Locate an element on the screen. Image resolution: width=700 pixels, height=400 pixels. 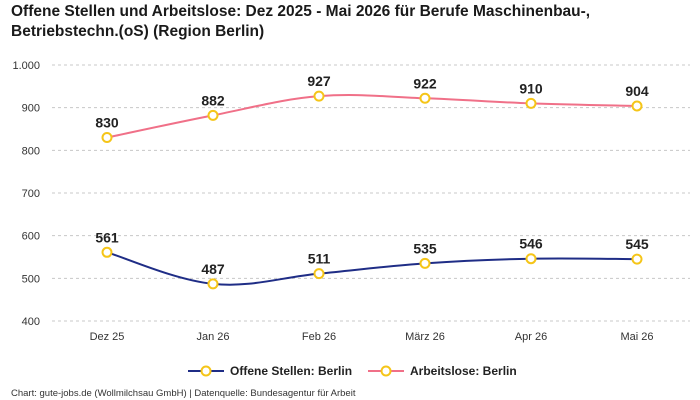
data-label-arbeitslose: 927 is located at coordinates (319, 81).